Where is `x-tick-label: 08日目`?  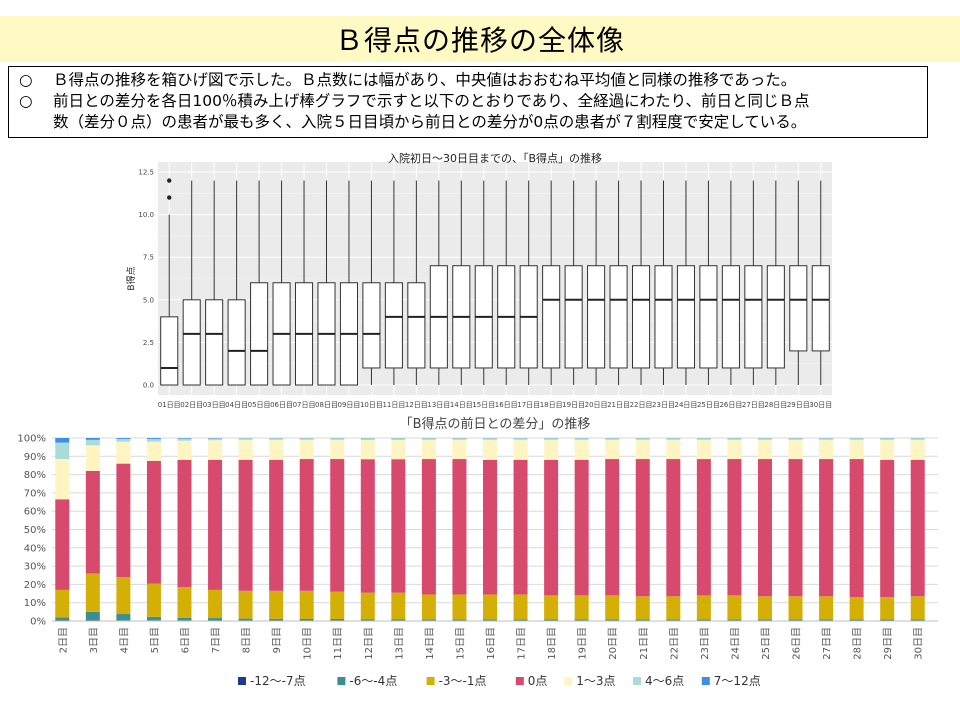 x-tick-label: 08日目 is located at coordinates (326, 404).